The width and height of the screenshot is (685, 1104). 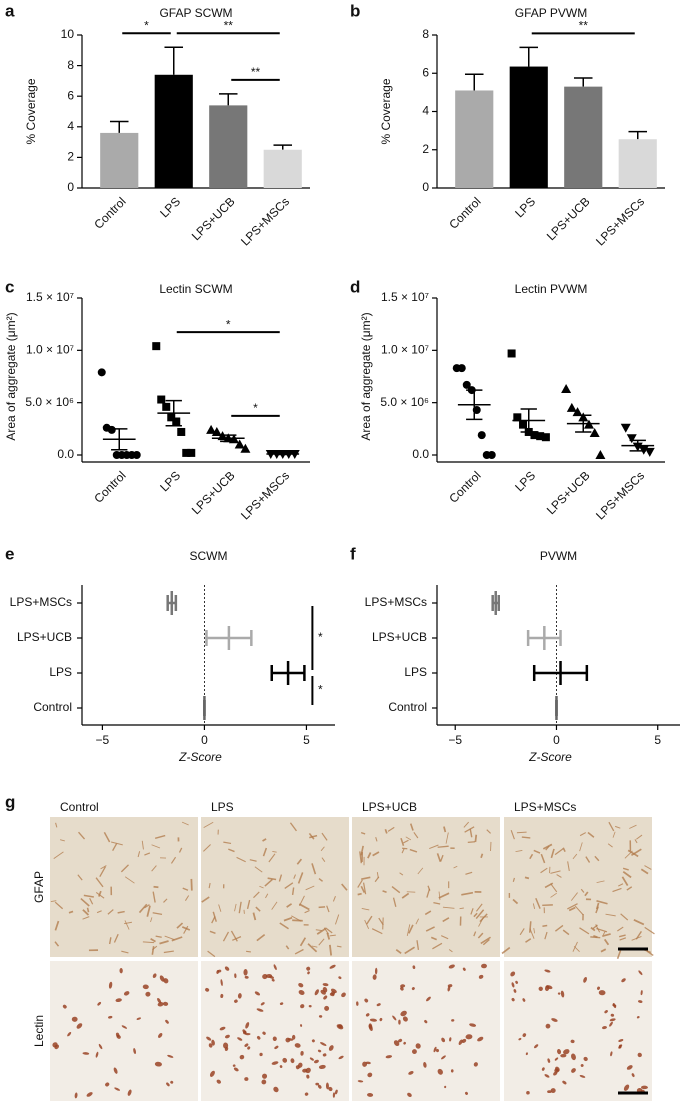 I want to click on x-tick-label: 5, so click(x=657, y=740).